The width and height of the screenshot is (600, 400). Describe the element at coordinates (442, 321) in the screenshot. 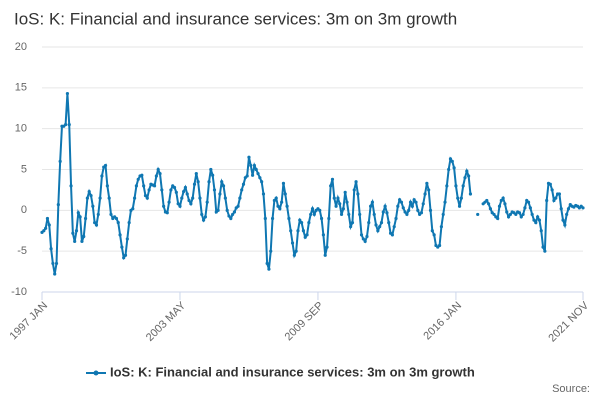

I see `x-tick-label: 2016 JAN` at that location.